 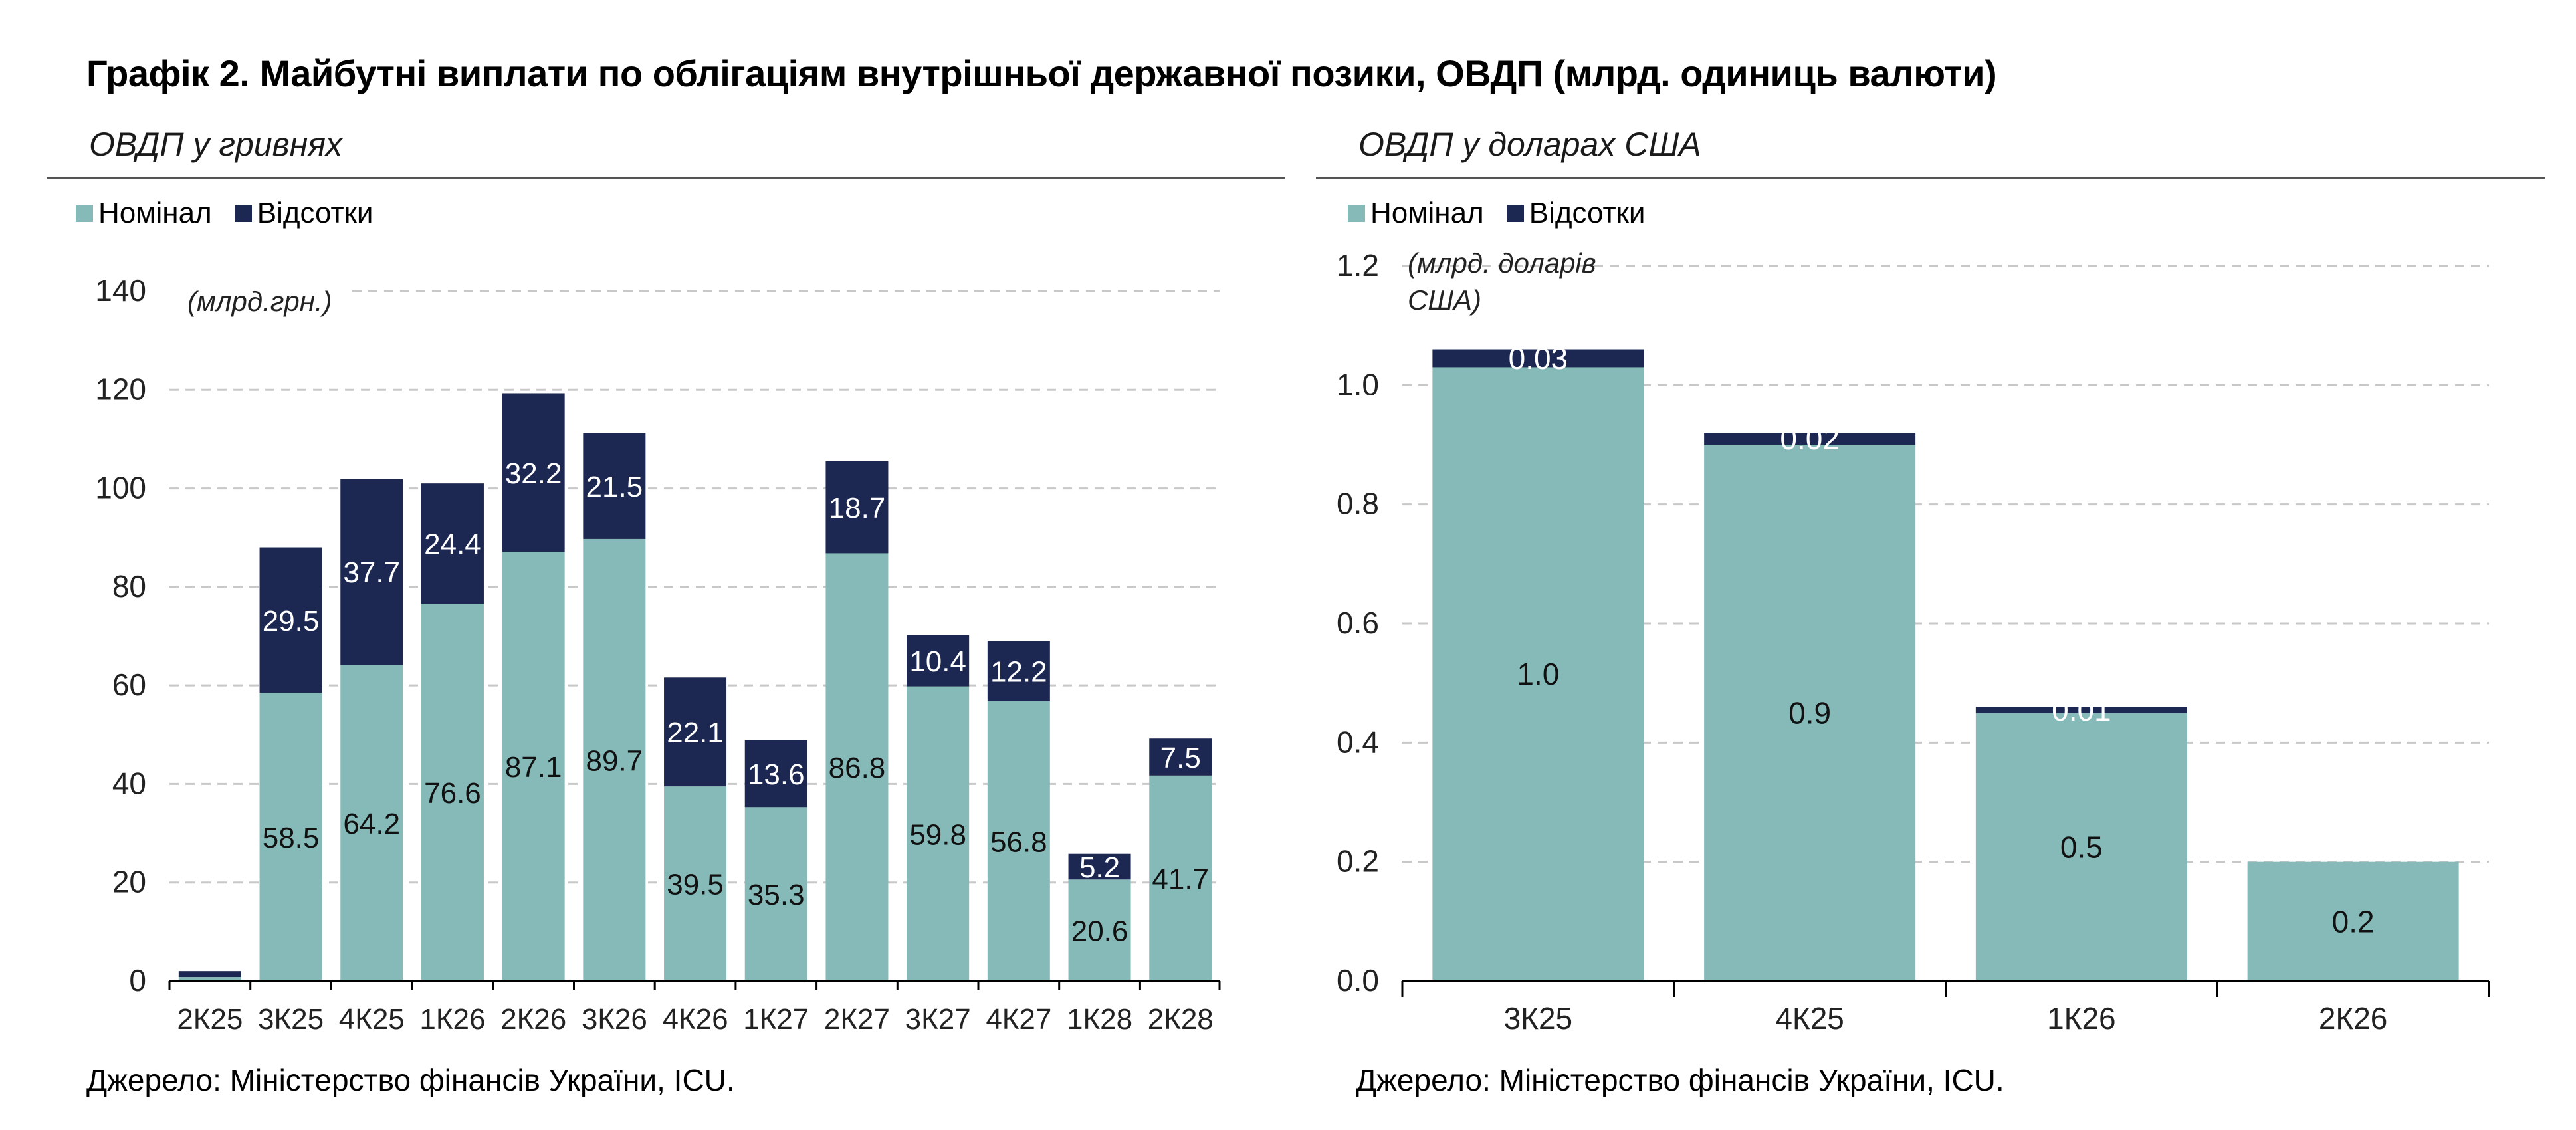 I want to click on data-label-interest: 12.2, so click(x=1018, y=672).